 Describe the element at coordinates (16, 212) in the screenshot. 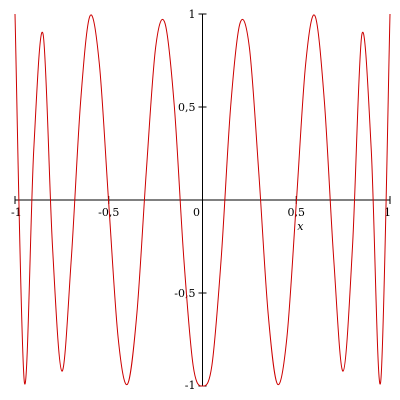

I see `x-tick-label: -1` at that location.